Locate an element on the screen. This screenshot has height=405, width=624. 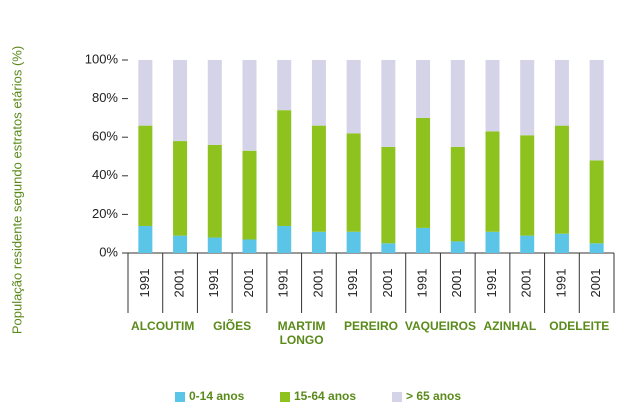
group-label: ODELEITE is located at coordinates (579, 326).